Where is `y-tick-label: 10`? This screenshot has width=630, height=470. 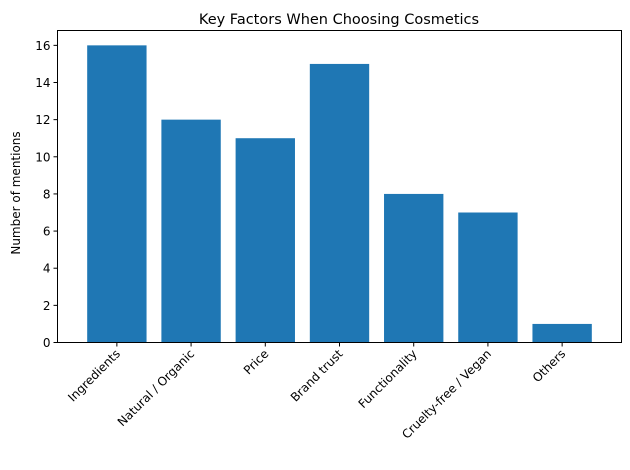
y-tick-label: 10 is located at coordinates (42, 157).